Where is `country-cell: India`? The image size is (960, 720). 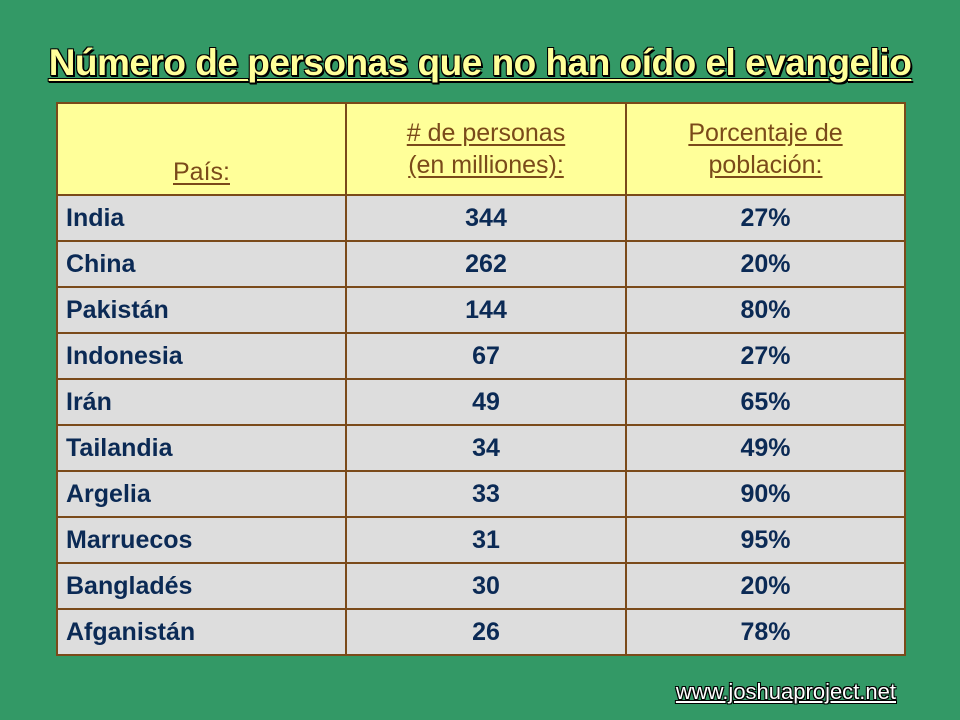 country-cell: India is located at coordinates (201, 218).